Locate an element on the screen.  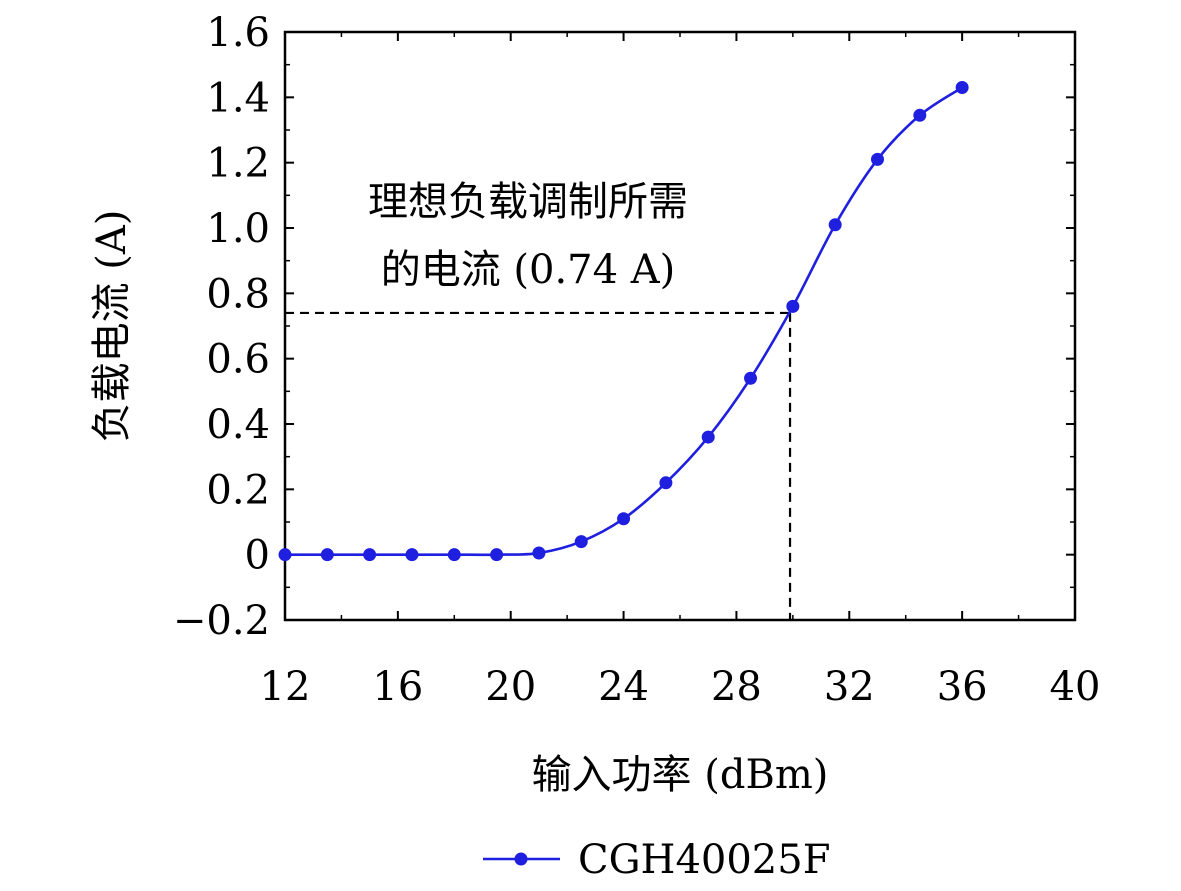
y-tick-label: −0.2 is located at coordinates (221, 621).